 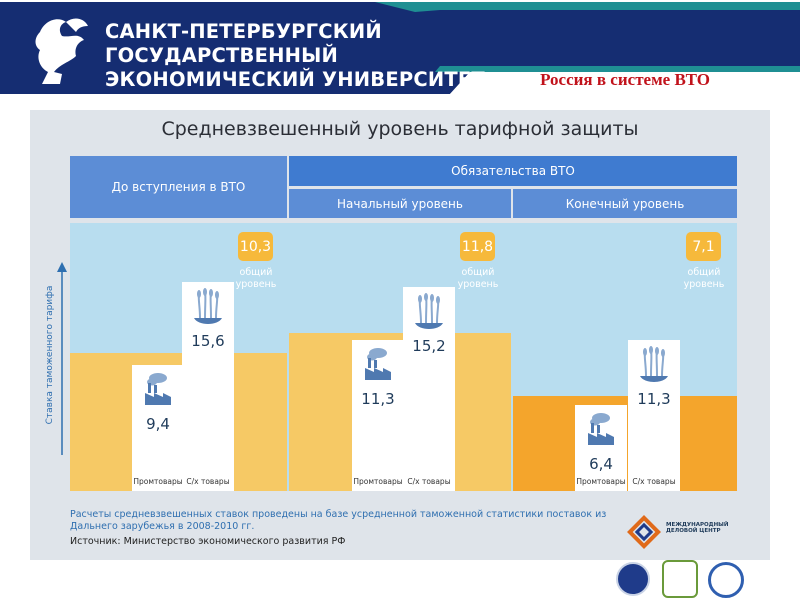 What do you see at coordinates (625, 79) in the screenshot?
I see `slide-topic: Россия в системе ВТО` at bounding box center [625, 79].